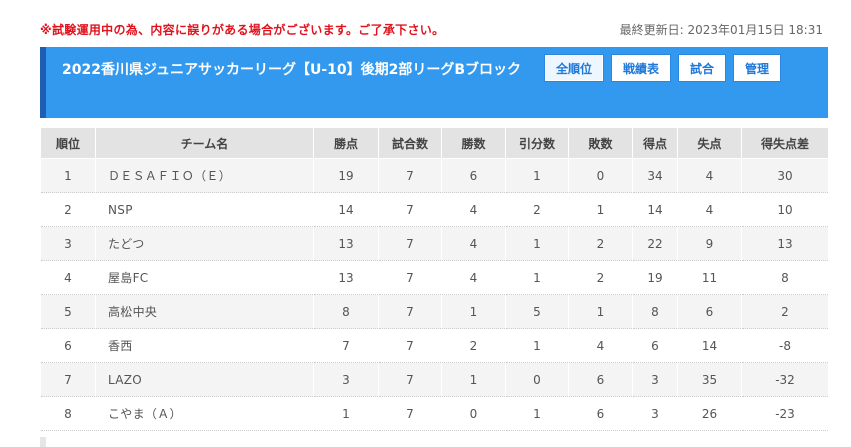  Describe the element at coordinates (68, 345) in the screenshot. I see `rank-cell: 6` at that location.